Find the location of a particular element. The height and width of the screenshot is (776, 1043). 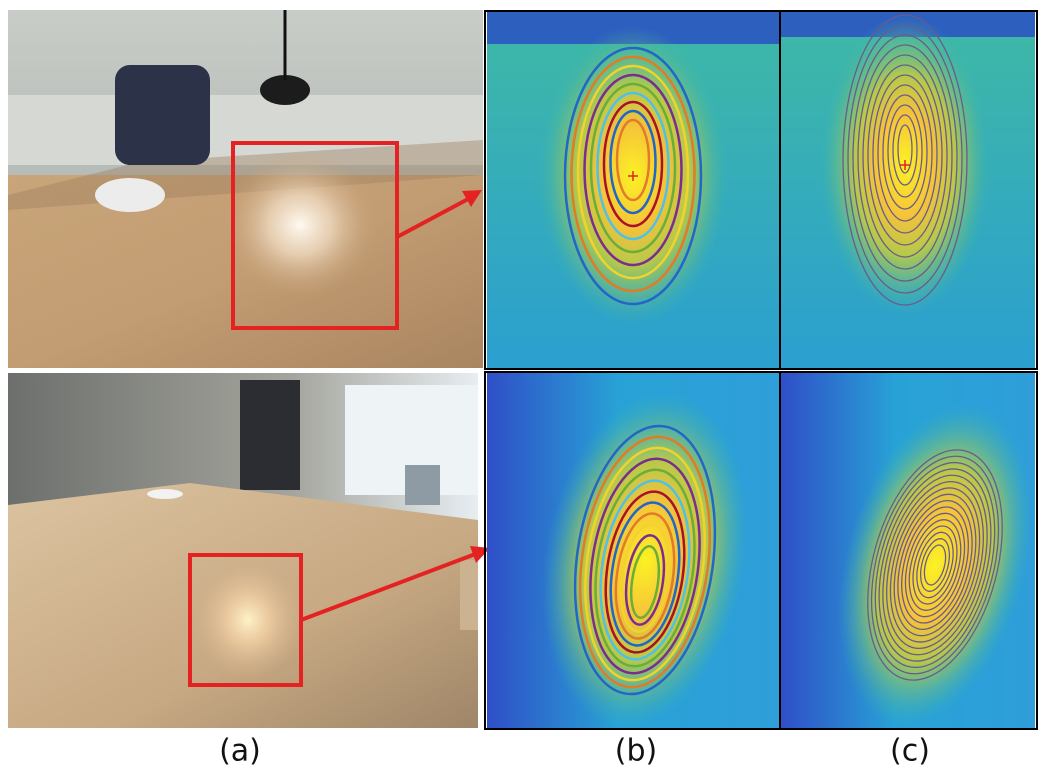

panel-label: (c) is located at coordinates (910, 751).